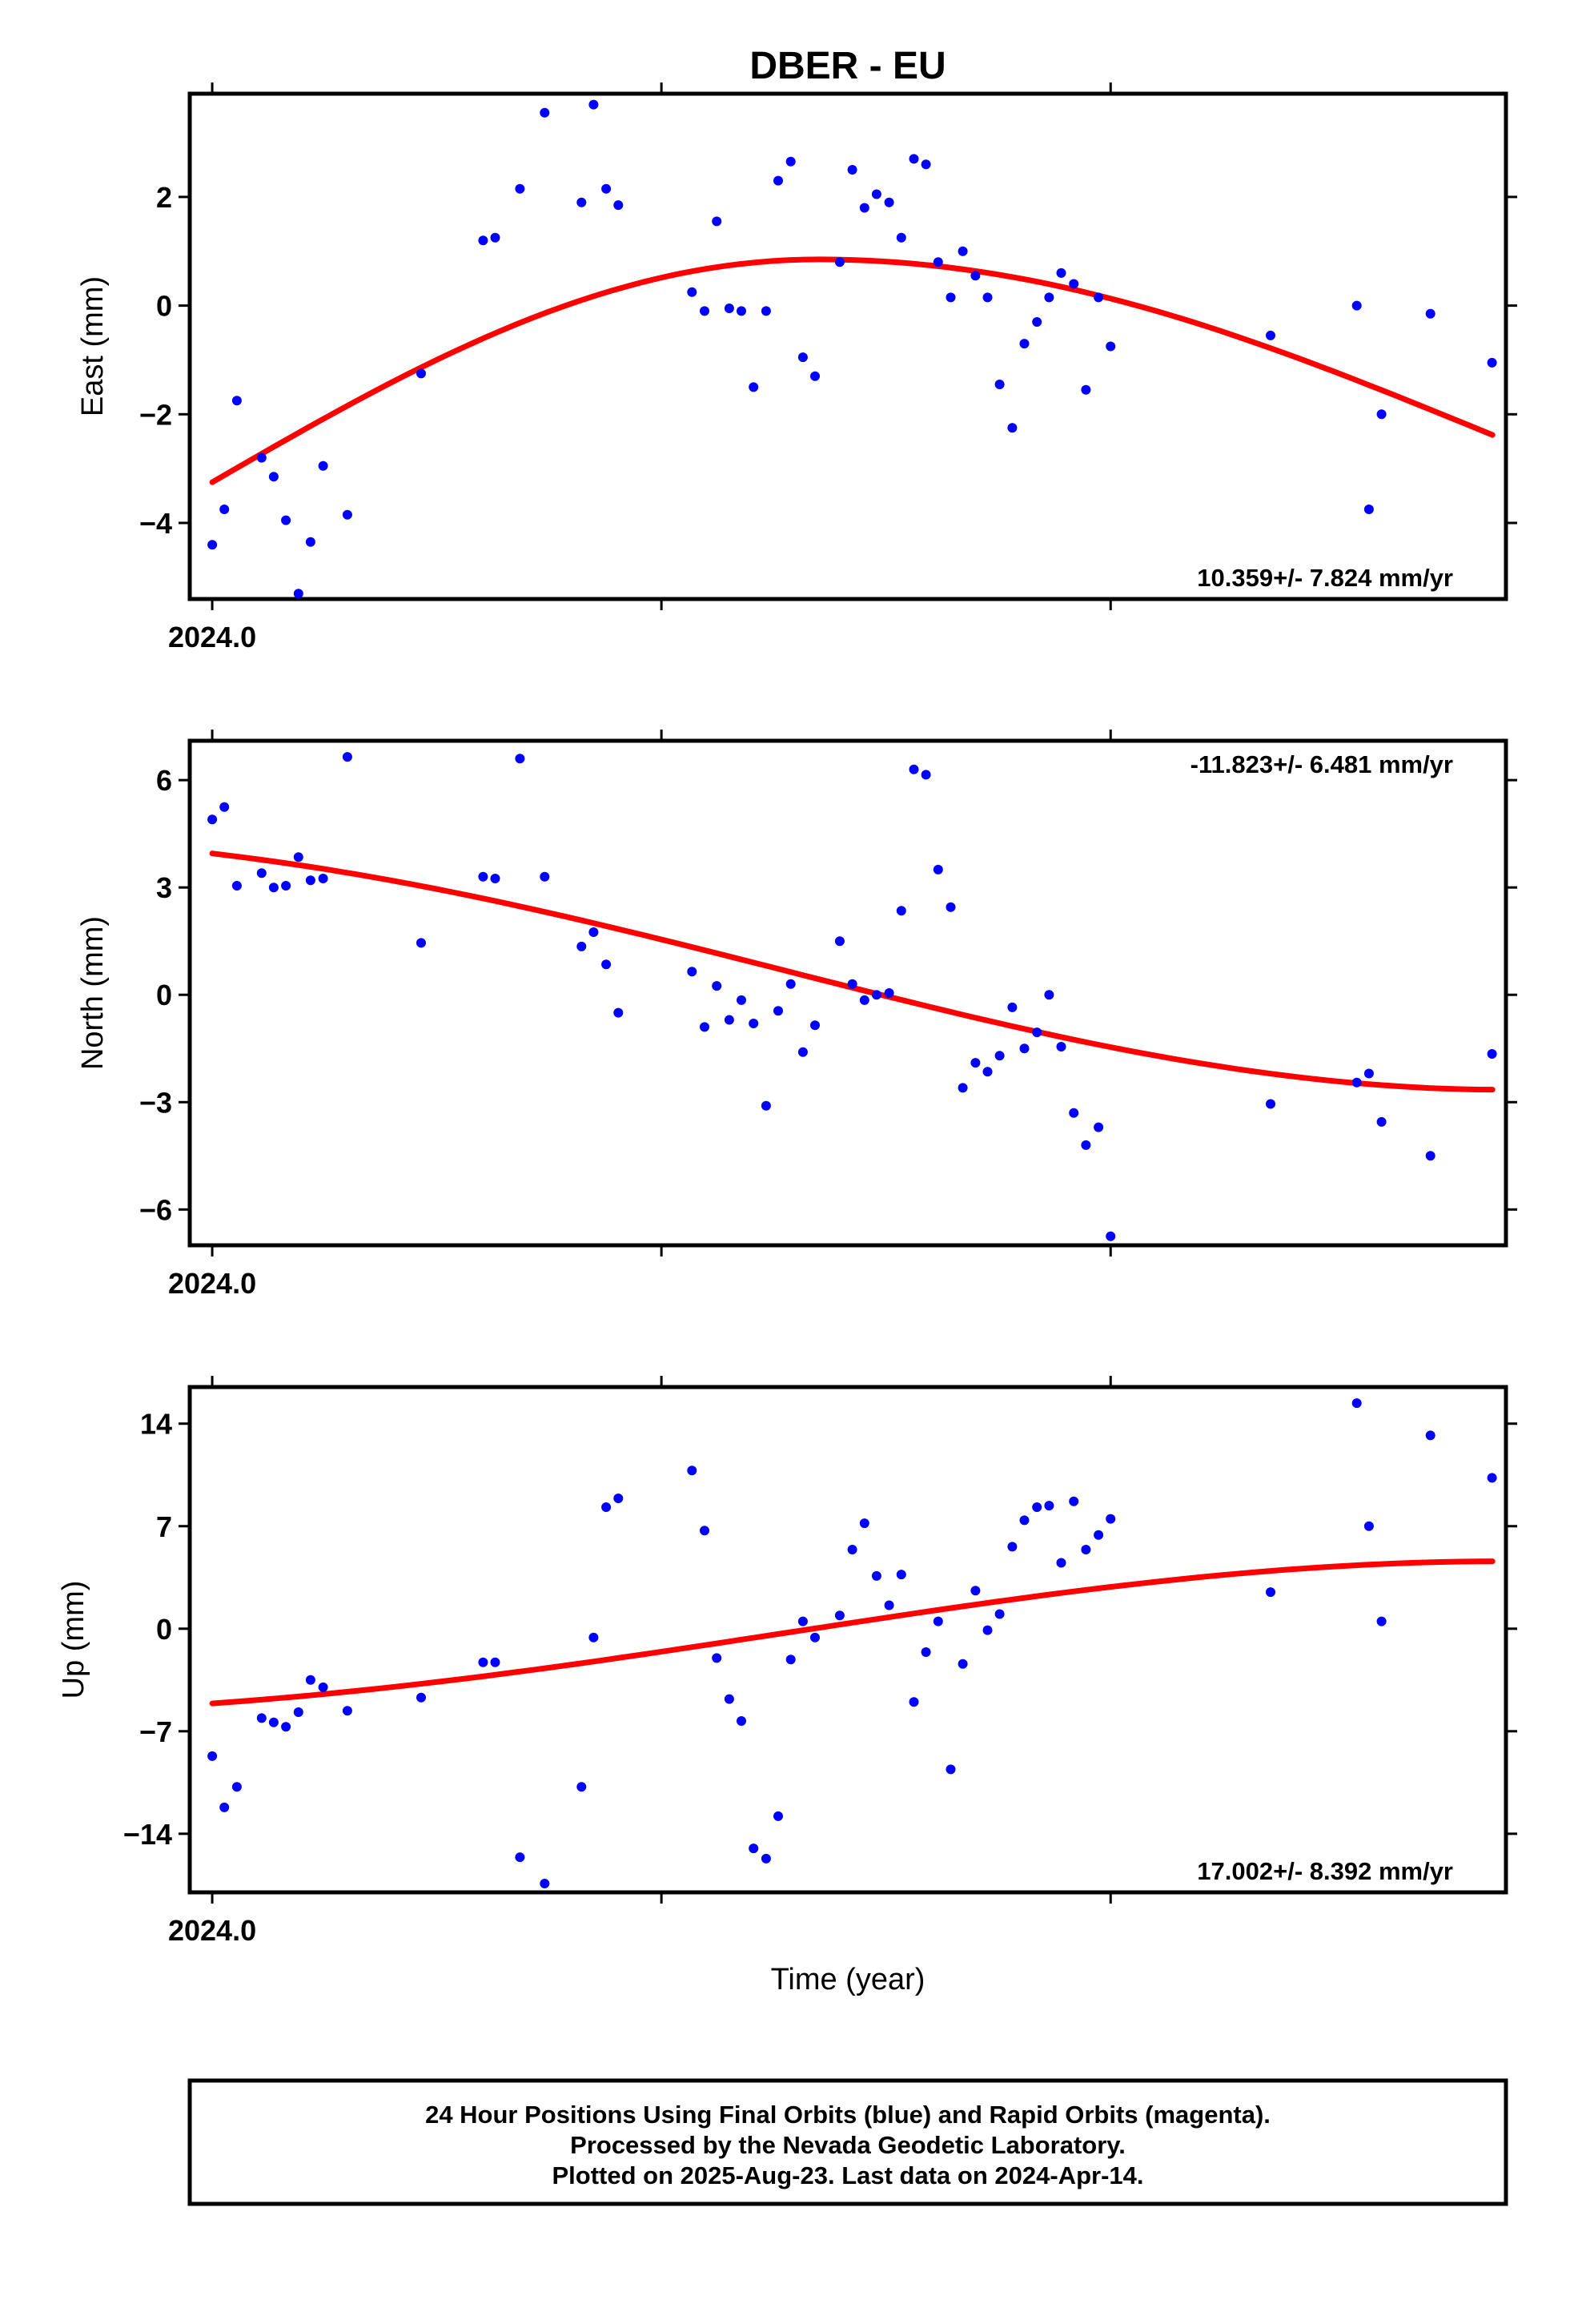 Image resolution: width=1582 pixels, height=2324 pixels. I want to click on y-axis-label: East (mm), so click(93, 346).